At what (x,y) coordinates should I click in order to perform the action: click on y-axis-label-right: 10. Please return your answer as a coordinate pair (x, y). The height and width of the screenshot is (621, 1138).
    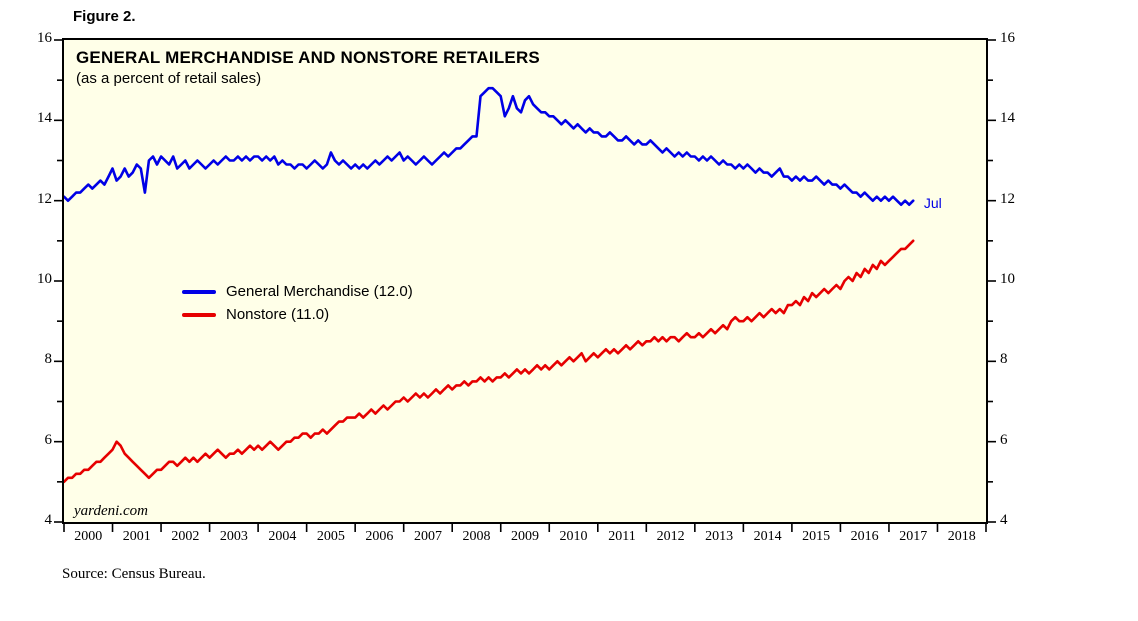
    Looking at the image, I should click on (1007, 279).